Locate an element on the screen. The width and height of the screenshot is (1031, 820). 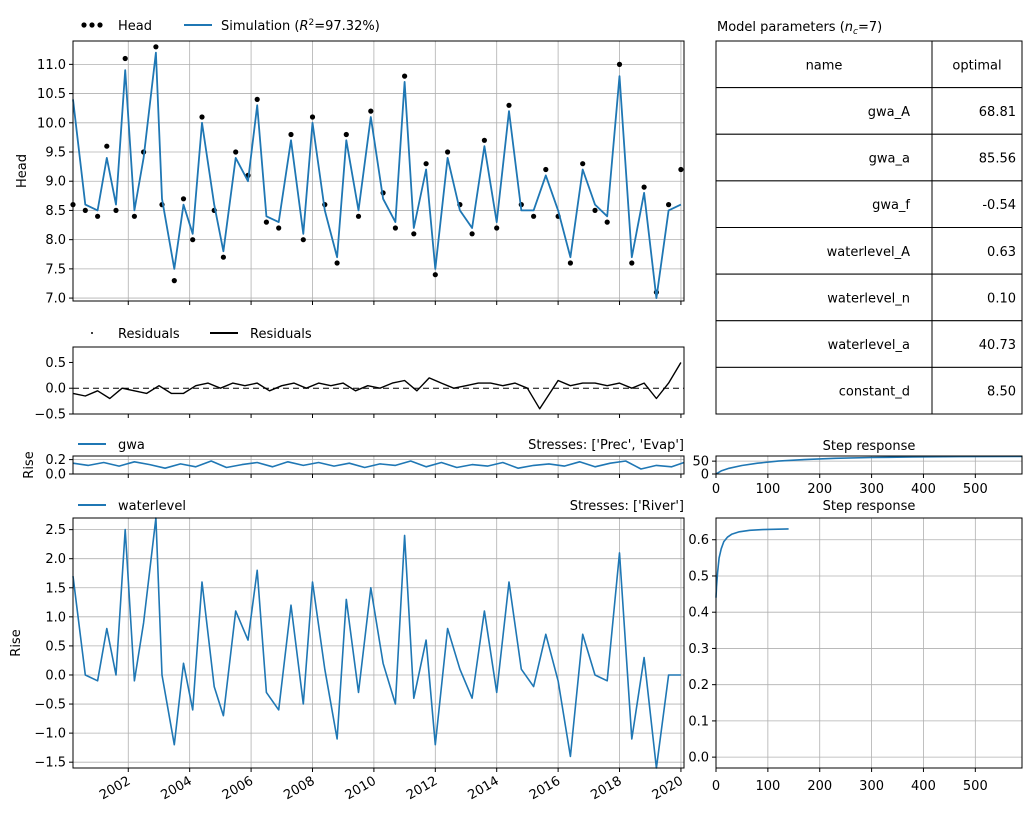
gwa-line is located at coordinates (378, 465).